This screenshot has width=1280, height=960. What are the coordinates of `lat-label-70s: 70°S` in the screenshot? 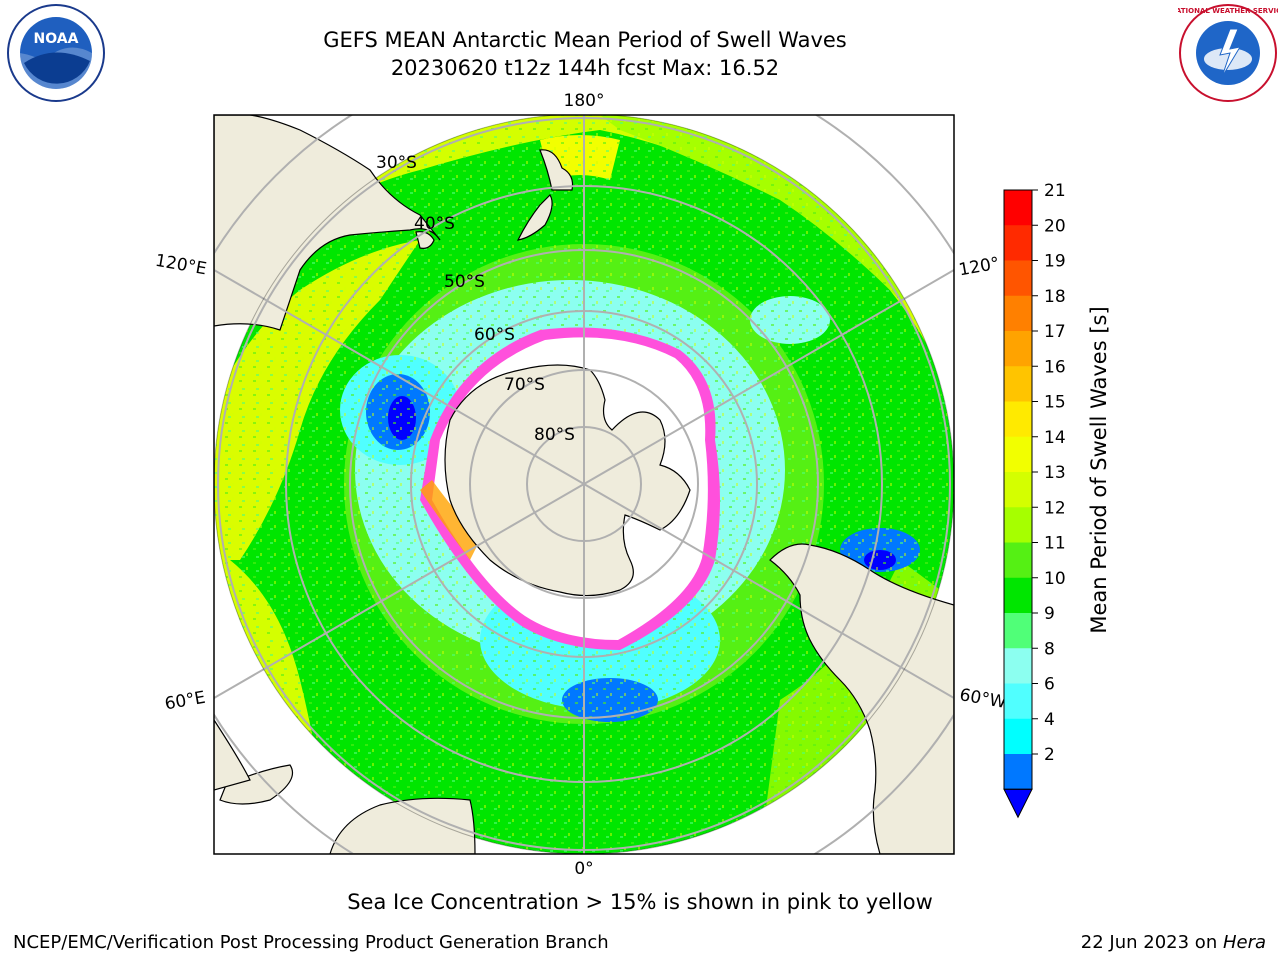 It's located at (524, 385).